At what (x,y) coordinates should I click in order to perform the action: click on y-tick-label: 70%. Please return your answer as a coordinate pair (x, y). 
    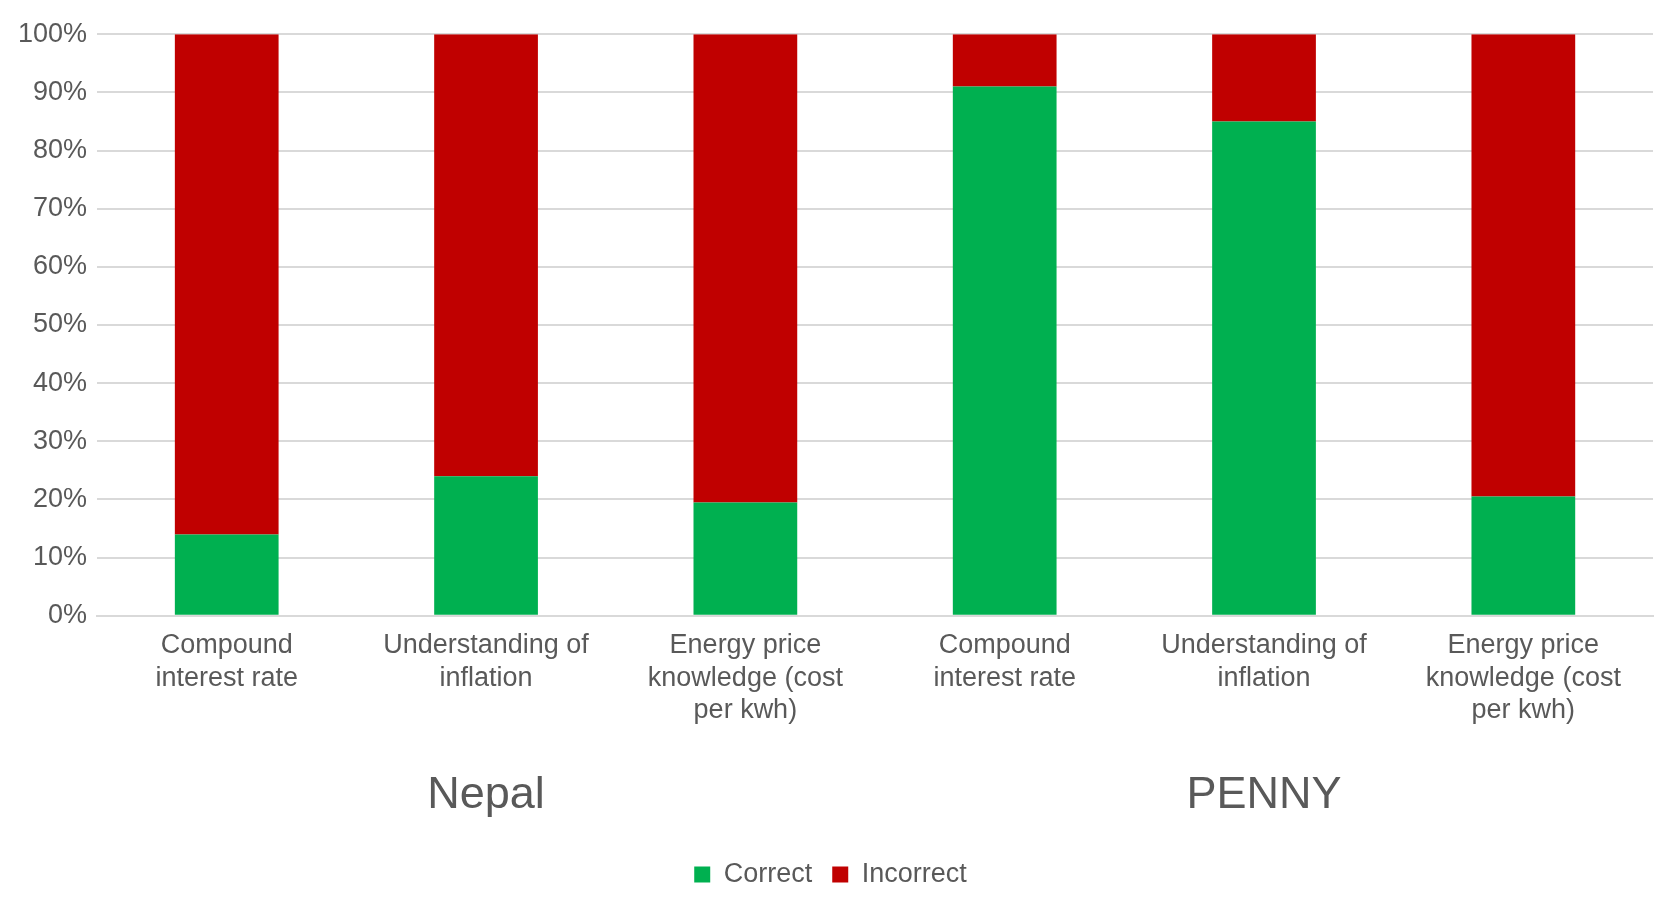
    Looking at the image, I should click on (60, 207).